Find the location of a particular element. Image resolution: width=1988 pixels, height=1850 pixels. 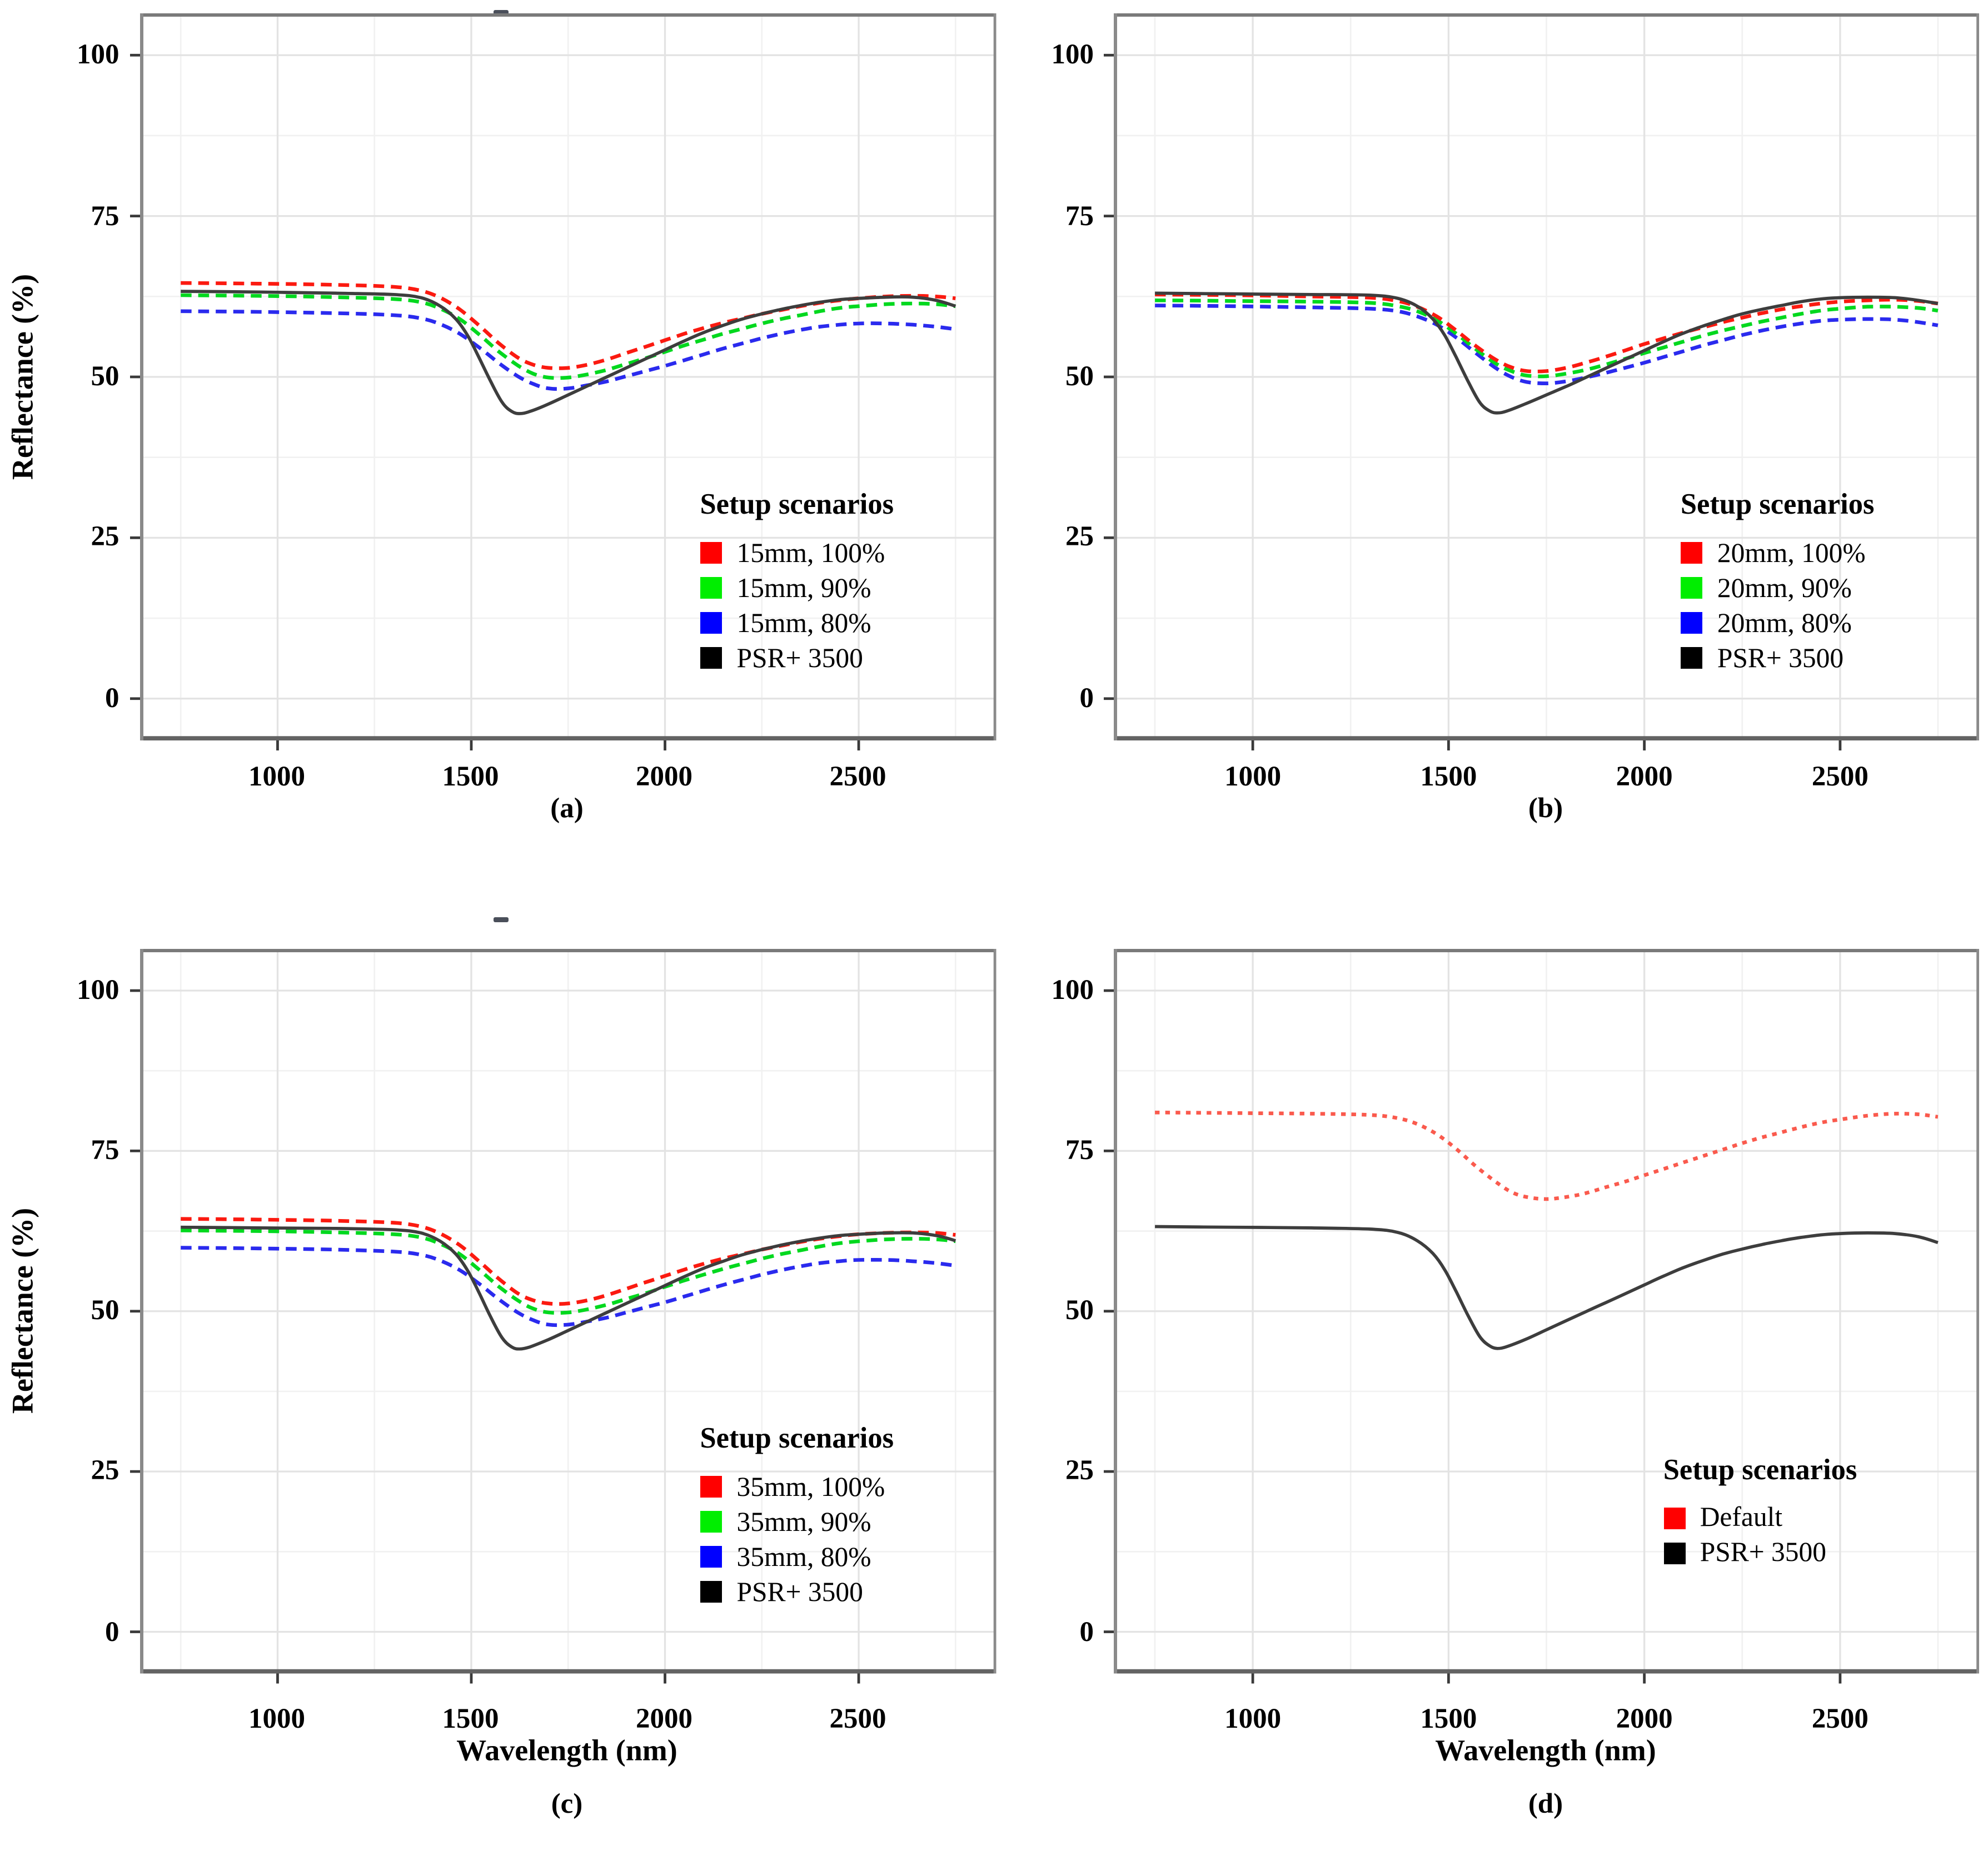

y-tick-label-b-50: 50 is located at coordinates (1079, 376).